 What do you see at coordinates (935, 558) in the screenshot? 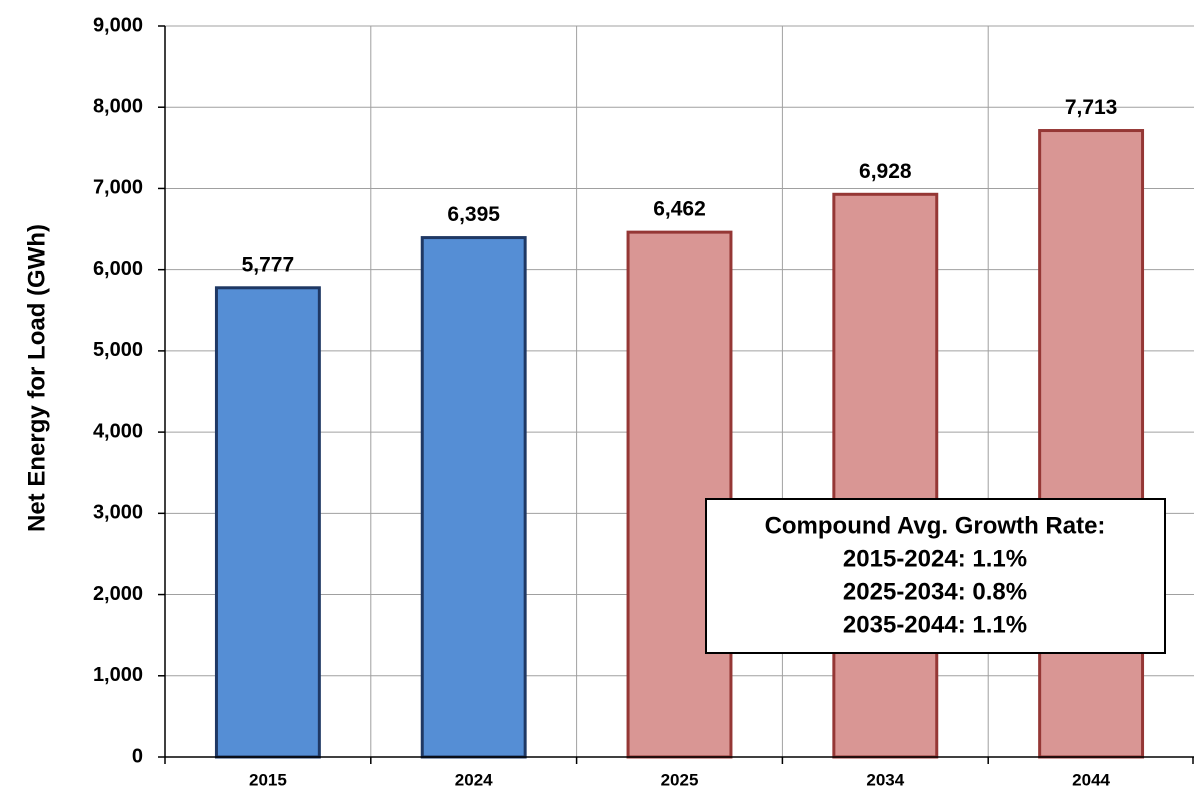
I see `annotation-text: 2015-2024: 1.1%` at bounding box center [935, 558].